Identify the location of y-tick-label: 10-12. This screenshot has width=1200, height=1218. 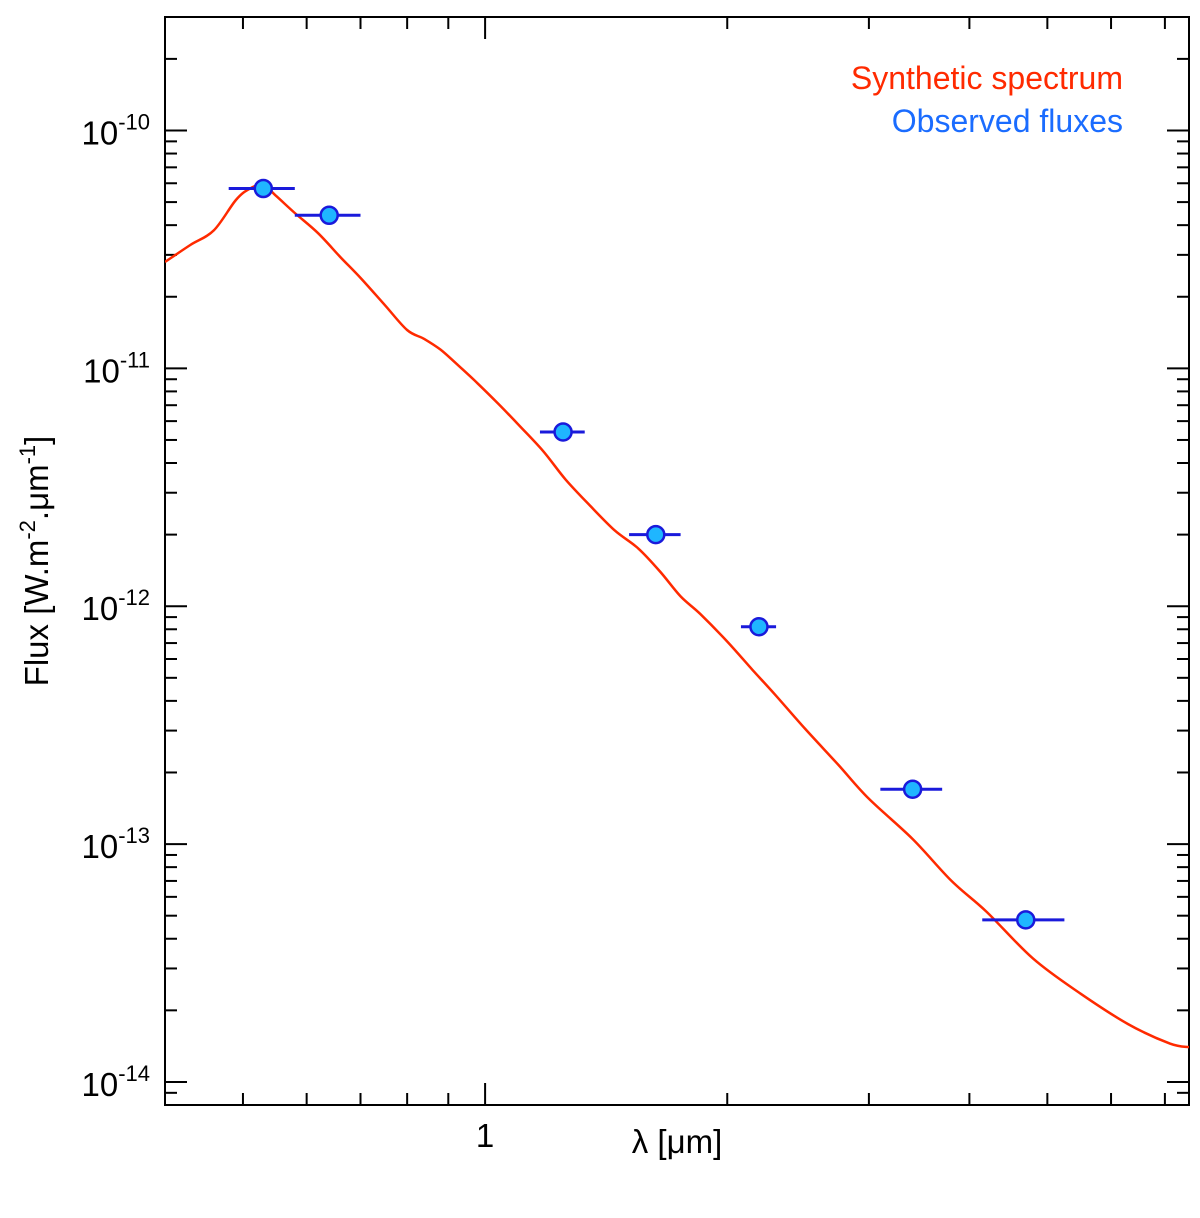
(115, 606).